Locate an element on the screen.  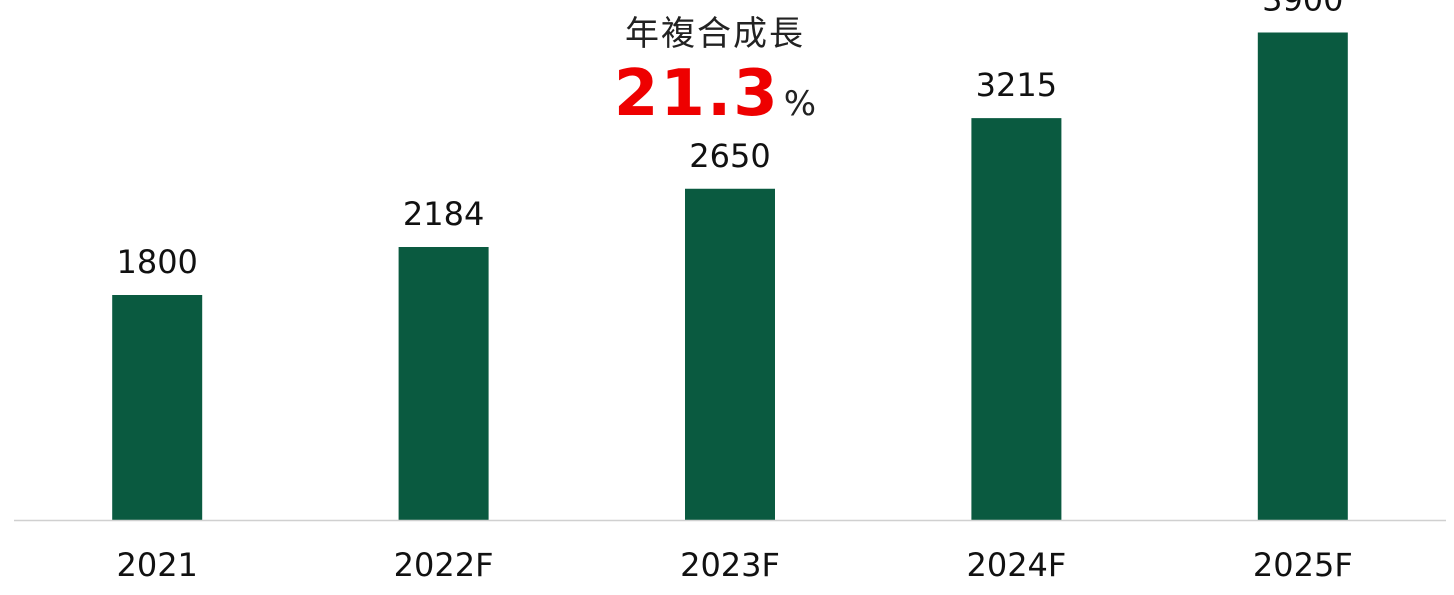
cagr-annotation: 年複合成長 21.3% is located at coordinates (715, 76).